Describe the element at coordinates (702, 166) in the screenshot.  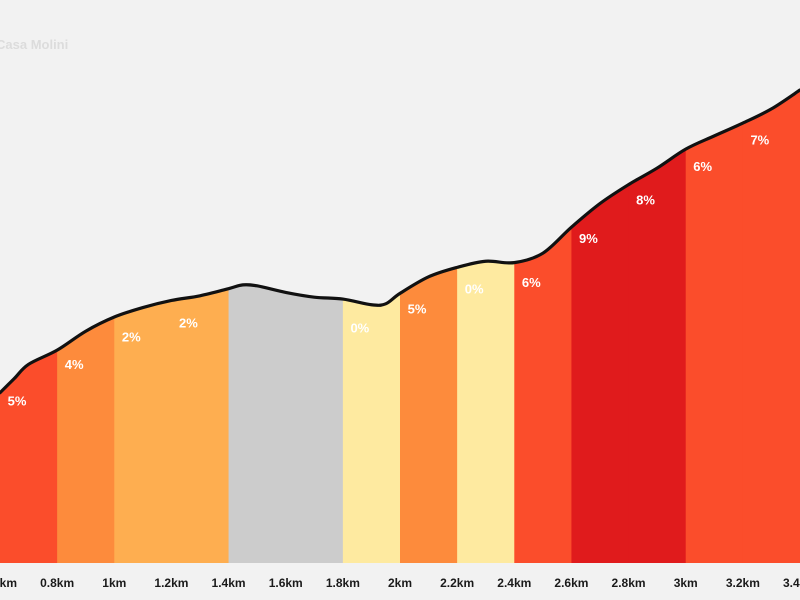
I see `grade-label-11: 6%` at that location.